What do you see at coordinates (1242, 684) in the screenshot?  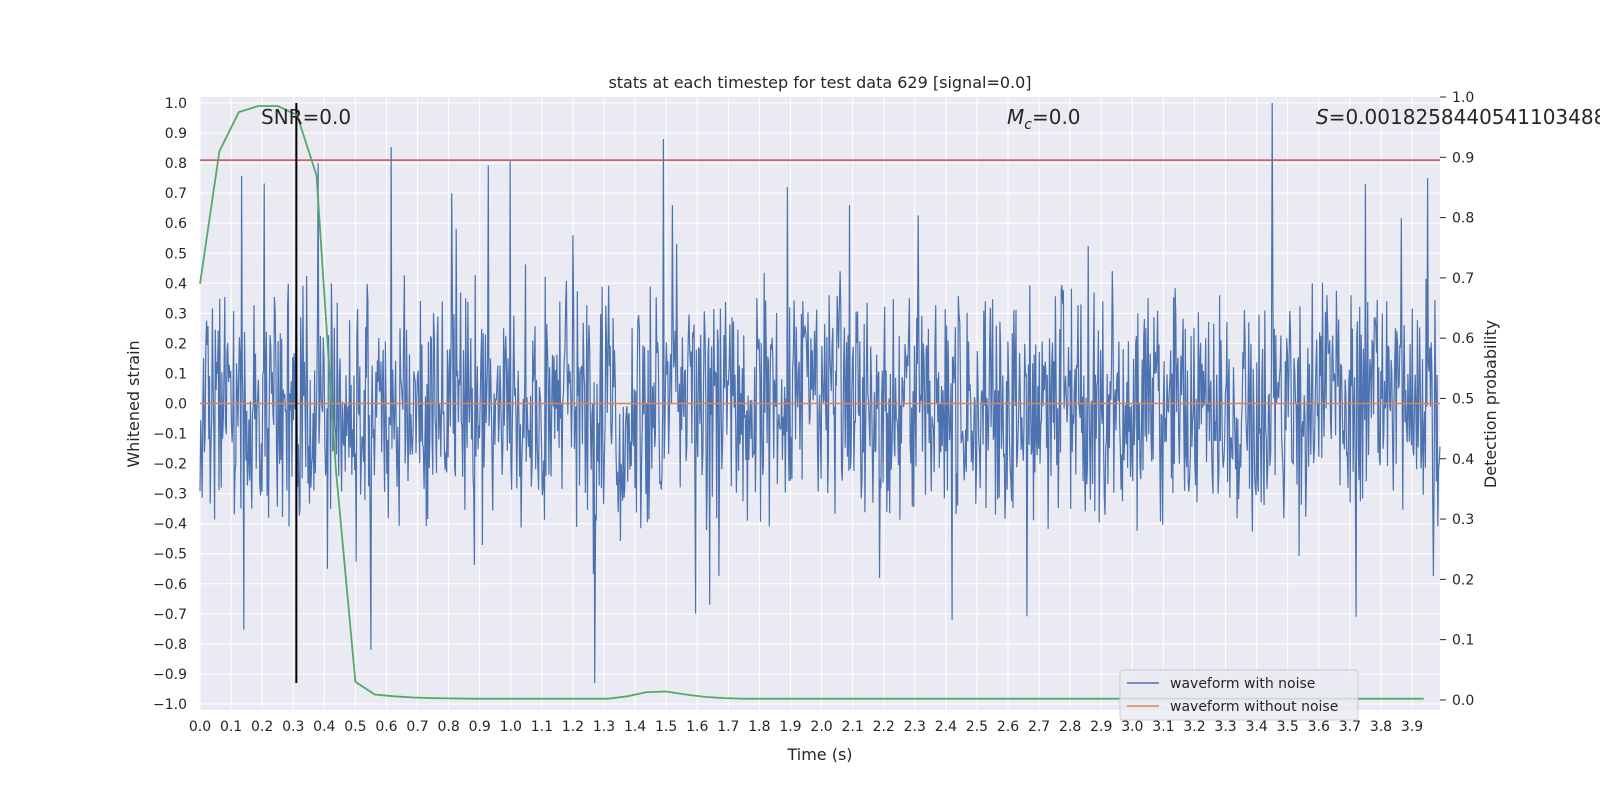 I see `legend-label-noise: waveform with noise` at bounding box center [1242, 684].